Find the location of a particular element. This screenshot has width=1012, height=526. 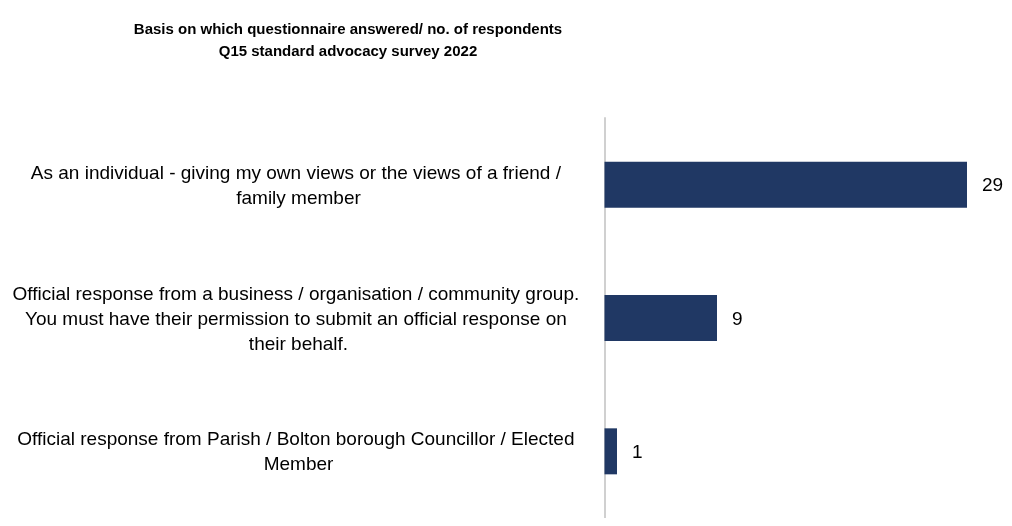

y-tick-label: As an individual - giving my own views or the views of a friend / family member is located at coordinates (298, 184).